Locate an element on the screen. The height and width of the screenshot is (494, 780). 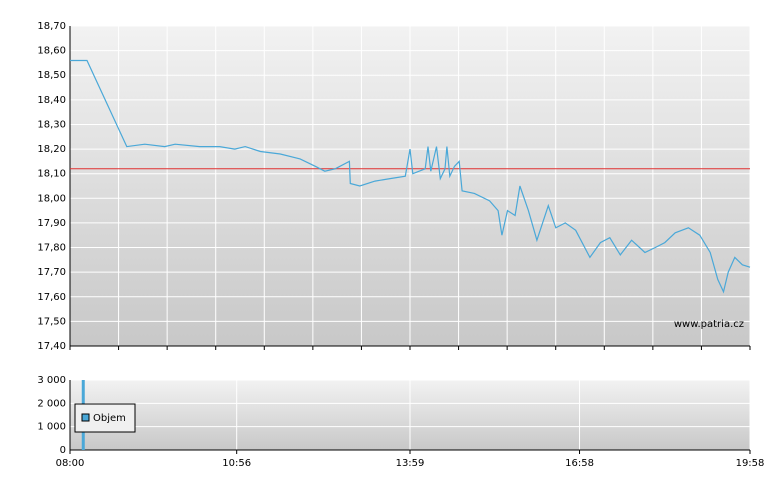
y-tick-label: 17,50 is located at coordinates (51, 321).